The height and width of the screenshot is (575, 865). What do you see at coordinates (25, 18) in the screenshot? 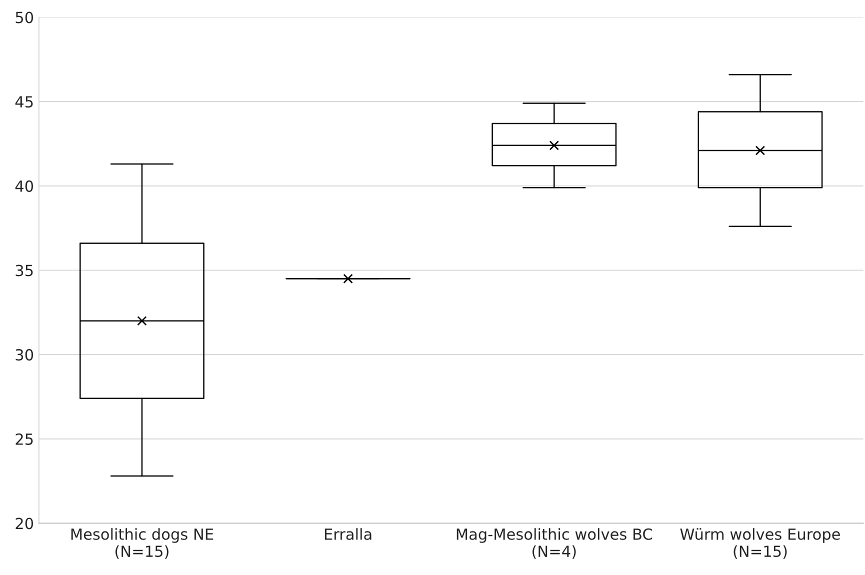
I see `y-tick-label: 50` at bounding box center [25, 18].